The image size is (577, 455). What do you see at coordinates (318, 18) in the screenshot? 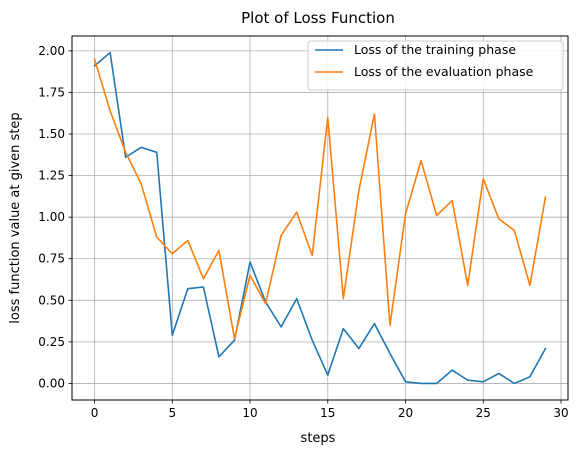
I see `chart-title: Plot of Loss Function` at bounding box center [318, 18].